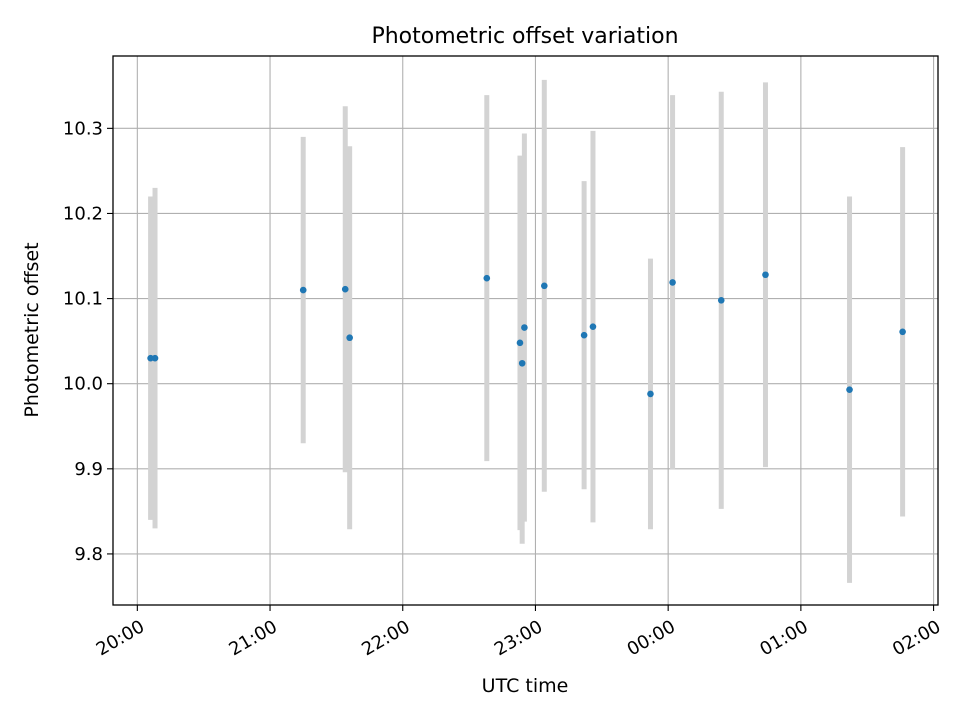  Describe the element at coordinates (32, 329) in the screenshot. I see `y-axis-label: Photometric offset` at that location.